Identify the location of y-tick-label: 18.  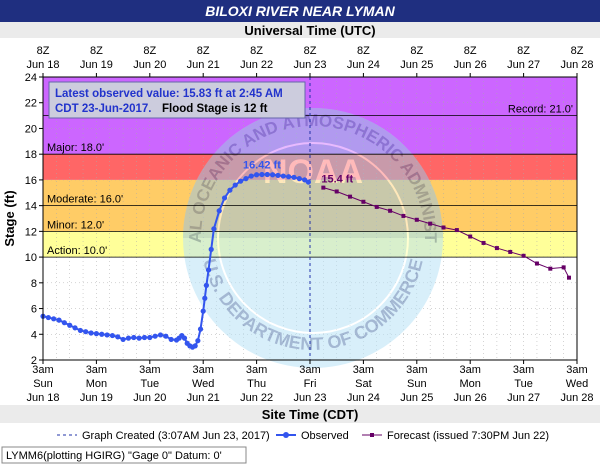
(31, 155).